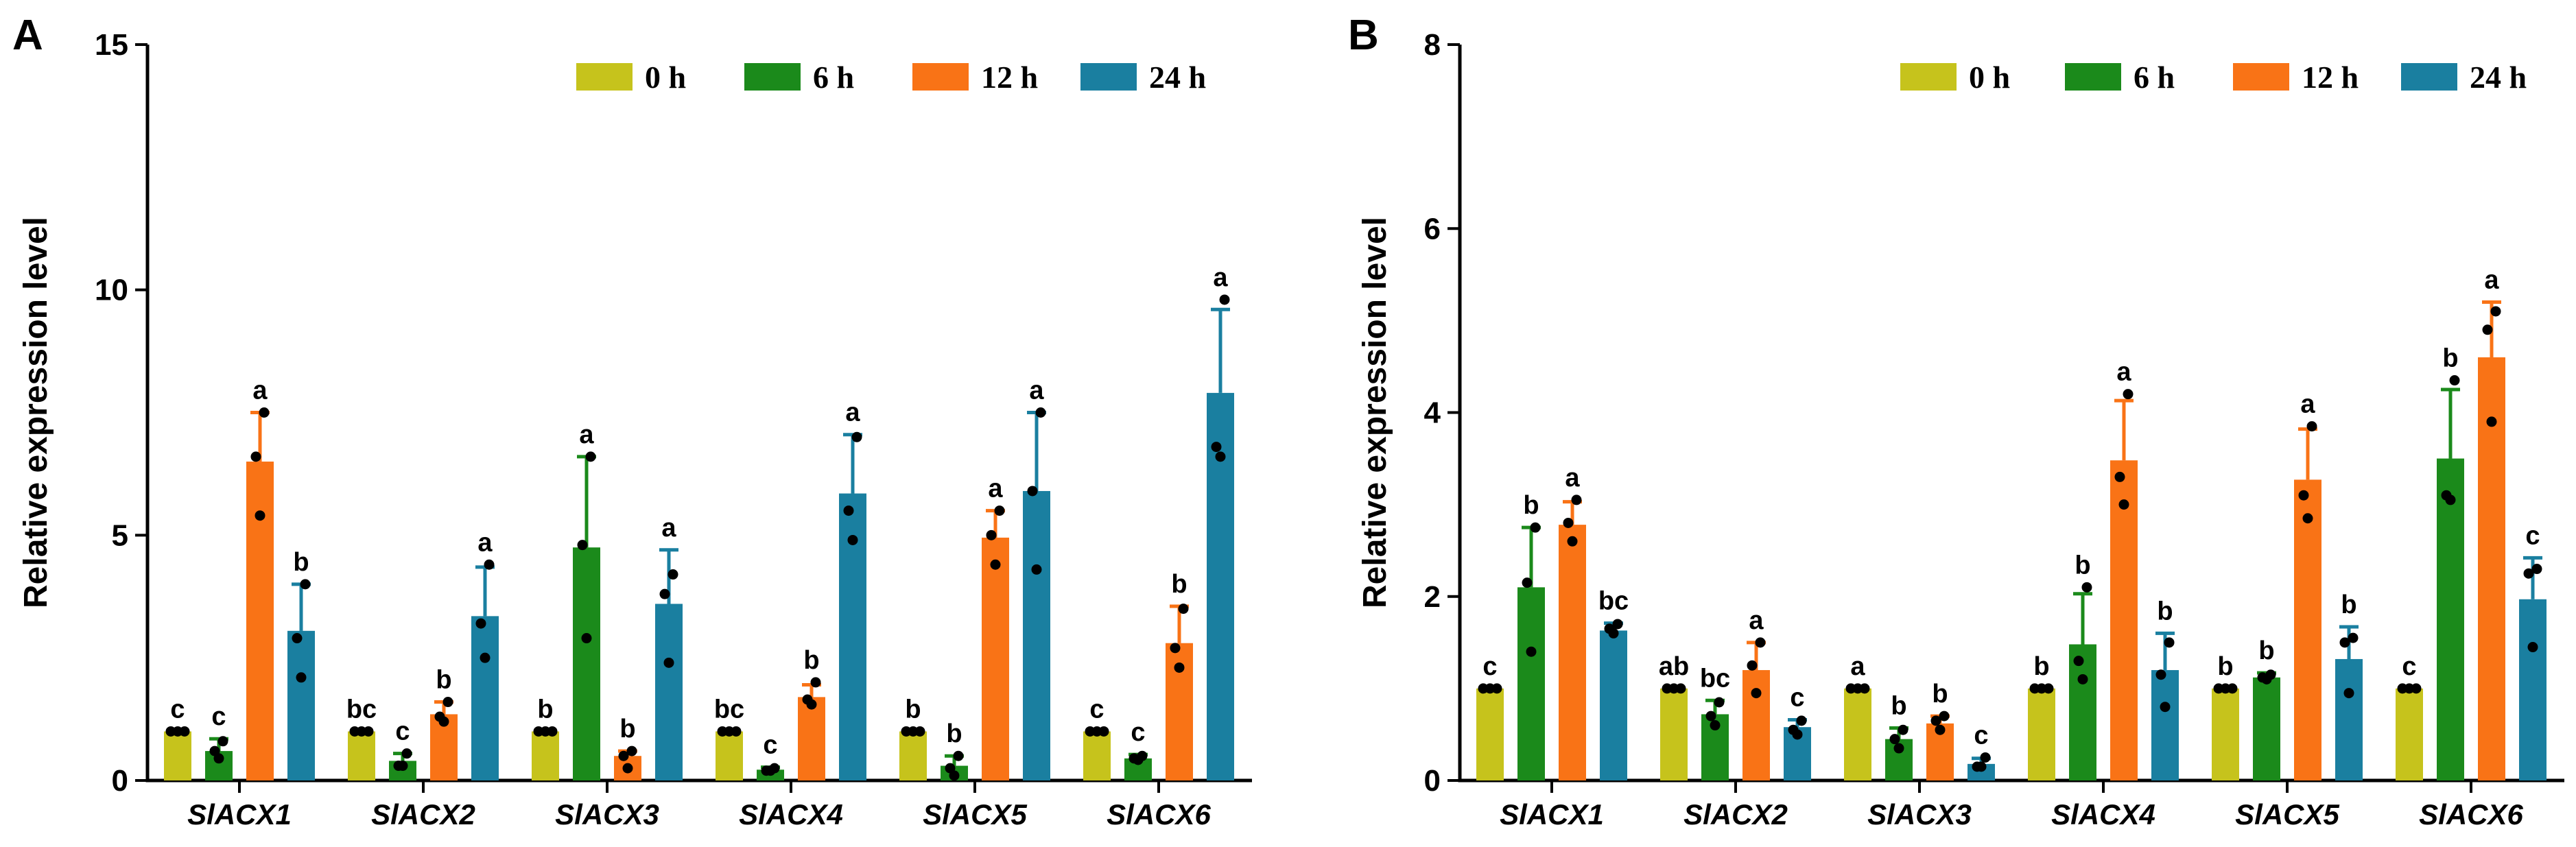 The image size is (2576, 847). Describe the element at coordinates (2213, 77) in the screenshot. I see `legend: 0 h 6 h 12 h 24 h` at that location.